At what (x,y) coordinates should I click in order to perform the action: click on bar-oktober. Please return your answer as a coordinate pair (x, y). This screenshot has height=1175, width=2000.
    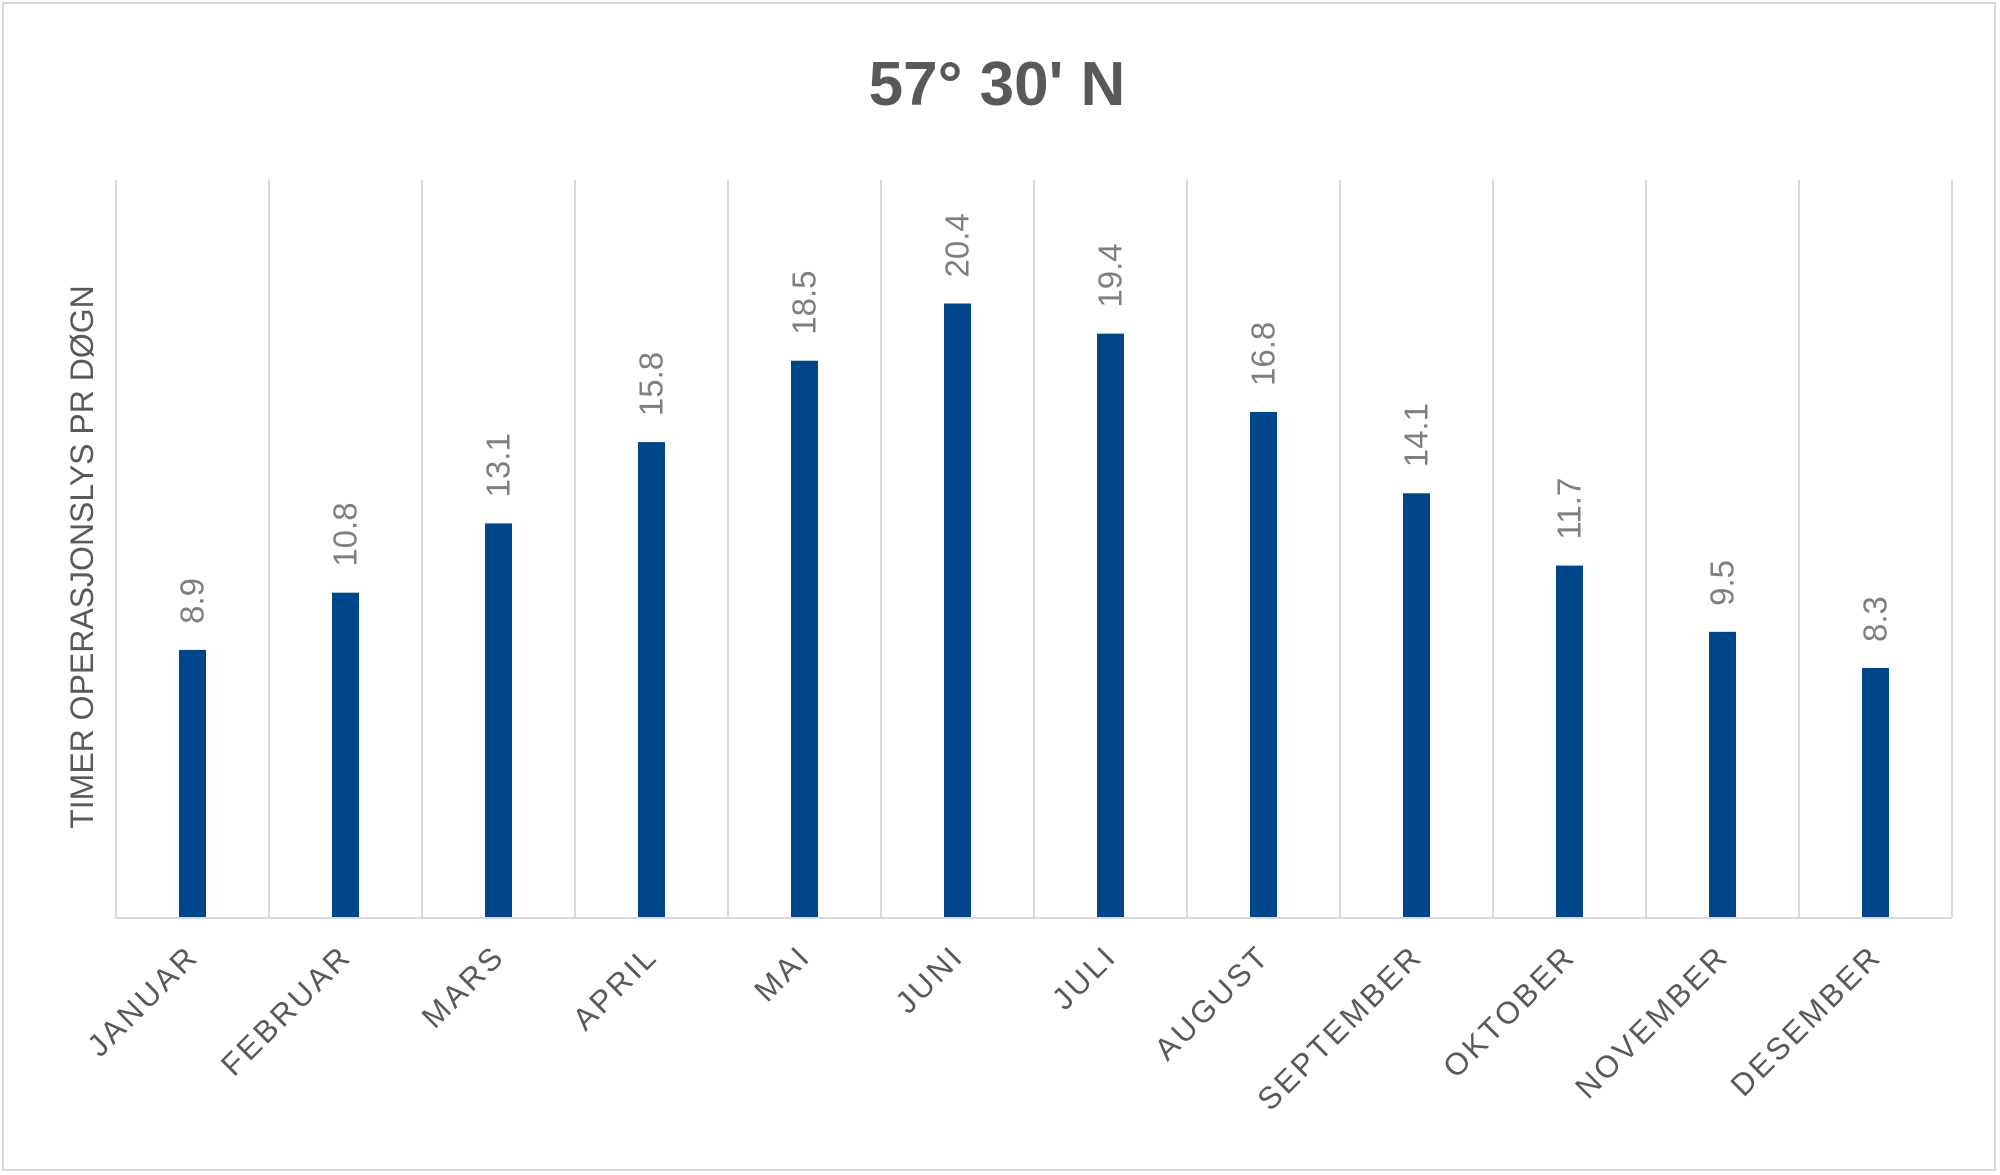
    Looking at the image, I should click on (1569, 741).